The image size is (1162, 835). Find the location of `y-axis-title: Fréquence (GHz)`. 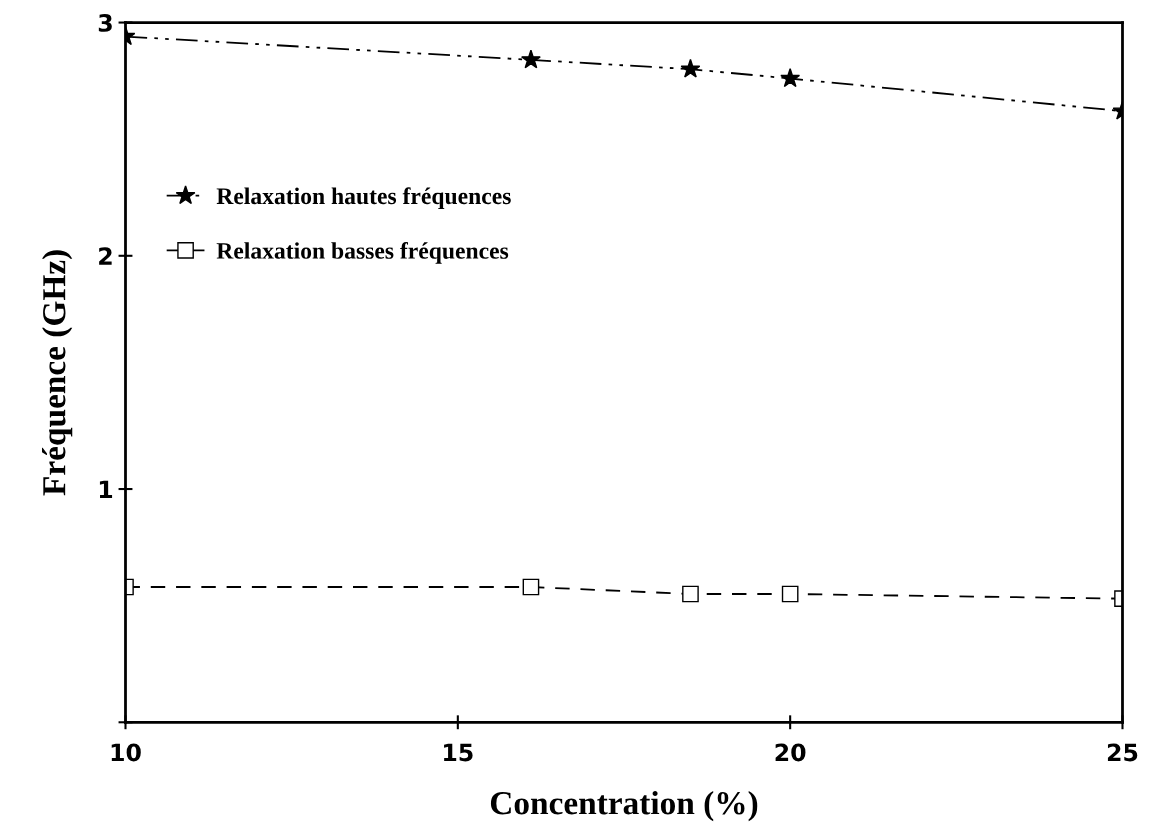

y-axis-title: Fréquence (GHz) is located at coordinates (57, 373).